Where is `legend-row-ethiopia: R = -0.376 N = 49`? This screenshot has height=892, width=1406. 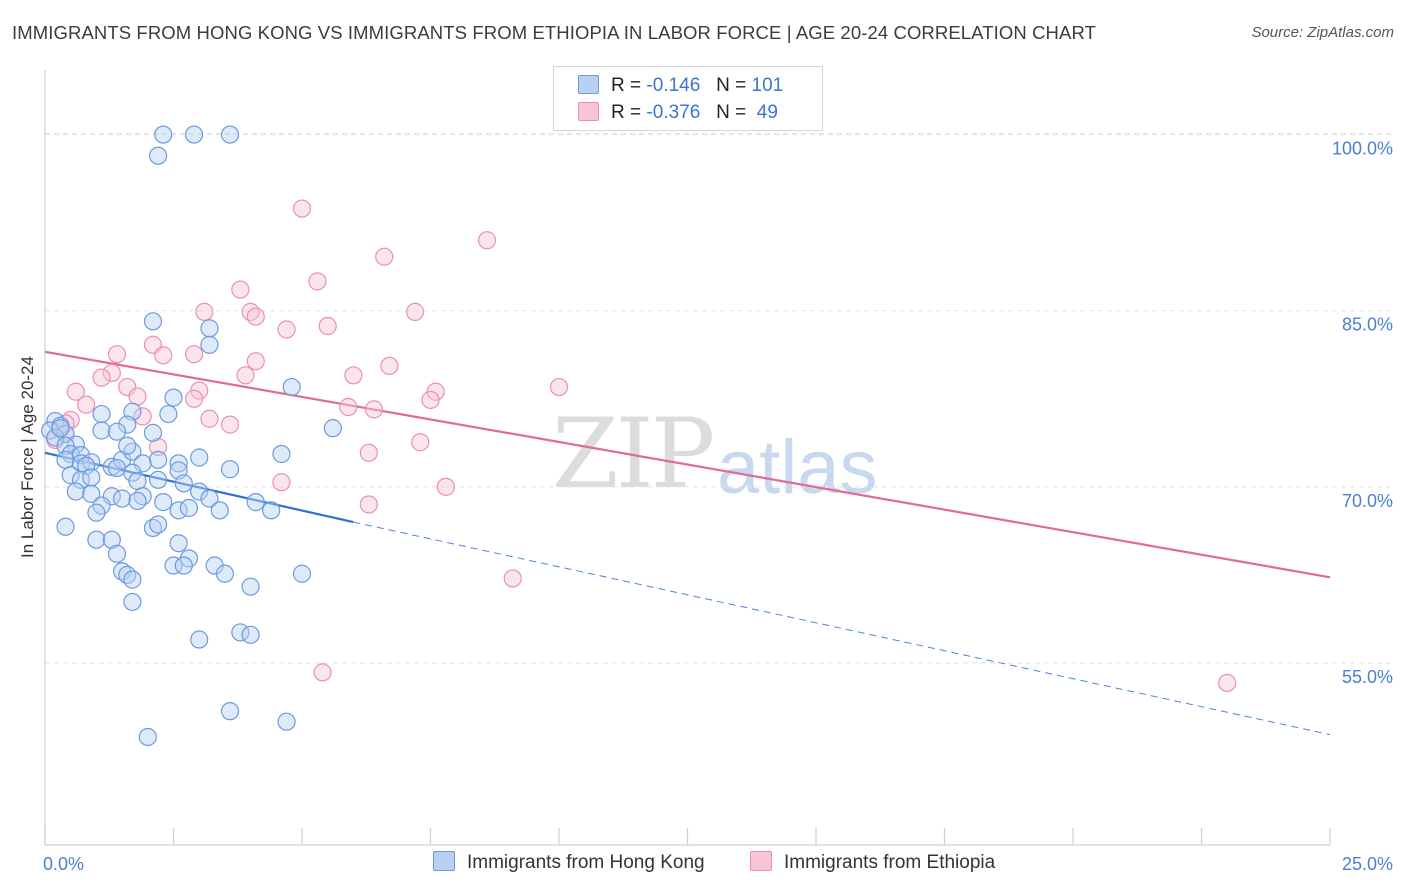 legend-row-ethiopia: R = -0.376 N = 49 is located at coordinates (678, 114).